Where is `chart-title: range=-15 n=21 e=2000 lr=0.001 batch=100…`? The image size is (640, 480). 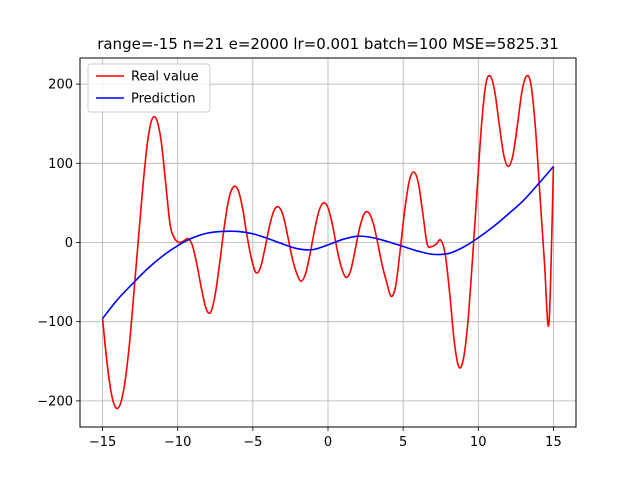 chart-title: range=-15 n=21 e=2000 lr=0.001 batch=100… is located at coordinates (328, 44).